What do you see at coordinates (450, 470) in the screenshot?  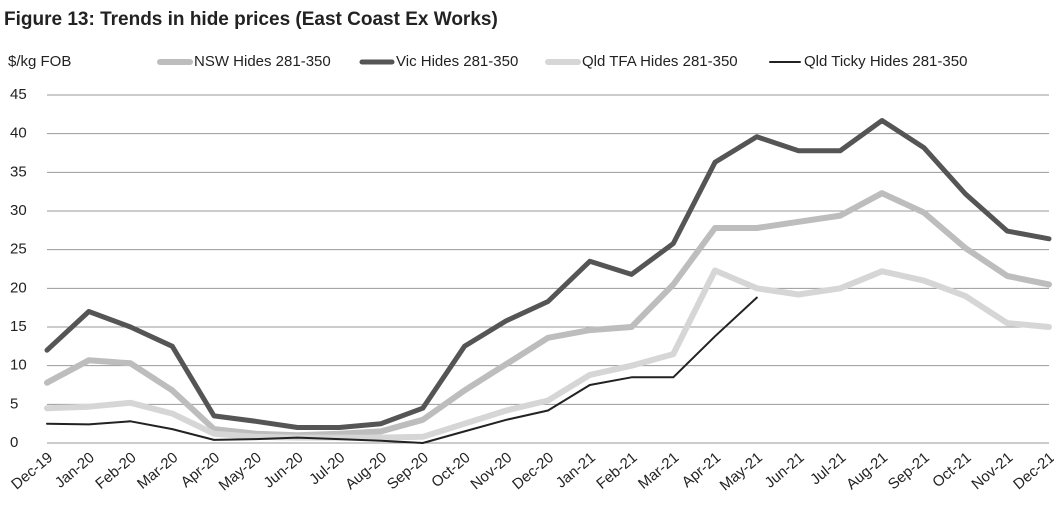 I see `x-tick-label: Oct-20` at bounding box center [450, 470].